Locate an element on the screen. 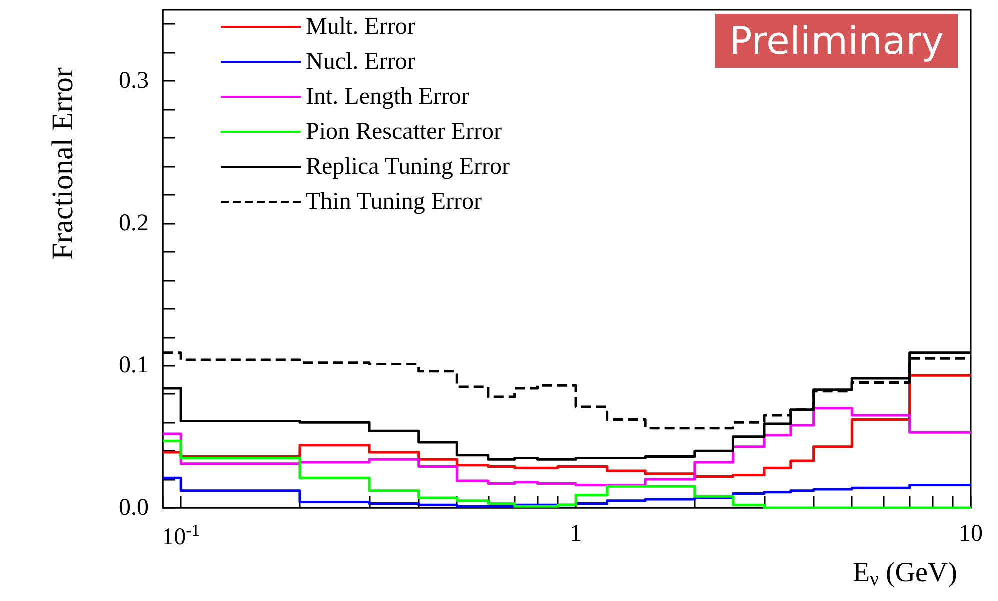  annotation: Preliminary is located at coordinates (836, 41).